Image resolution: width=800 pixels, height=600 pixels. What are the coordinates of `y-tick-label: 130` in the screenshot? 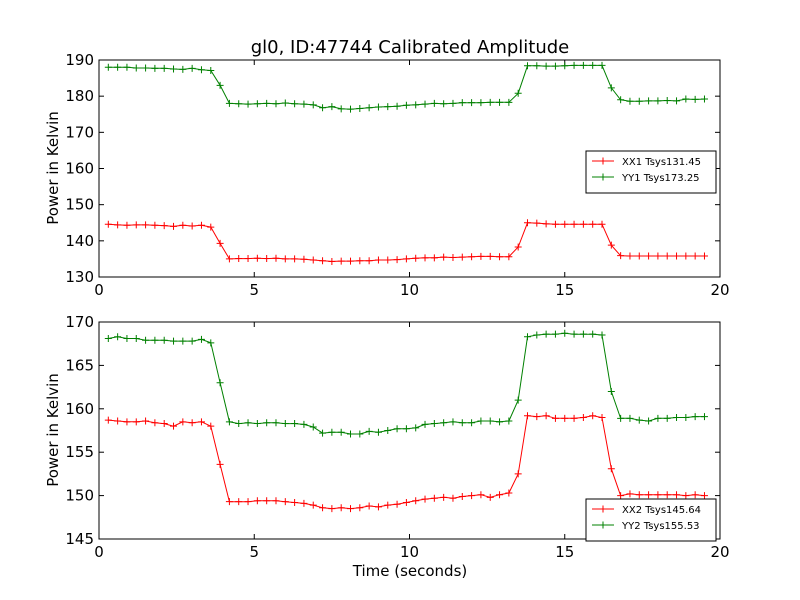 It's located at (79, 277).